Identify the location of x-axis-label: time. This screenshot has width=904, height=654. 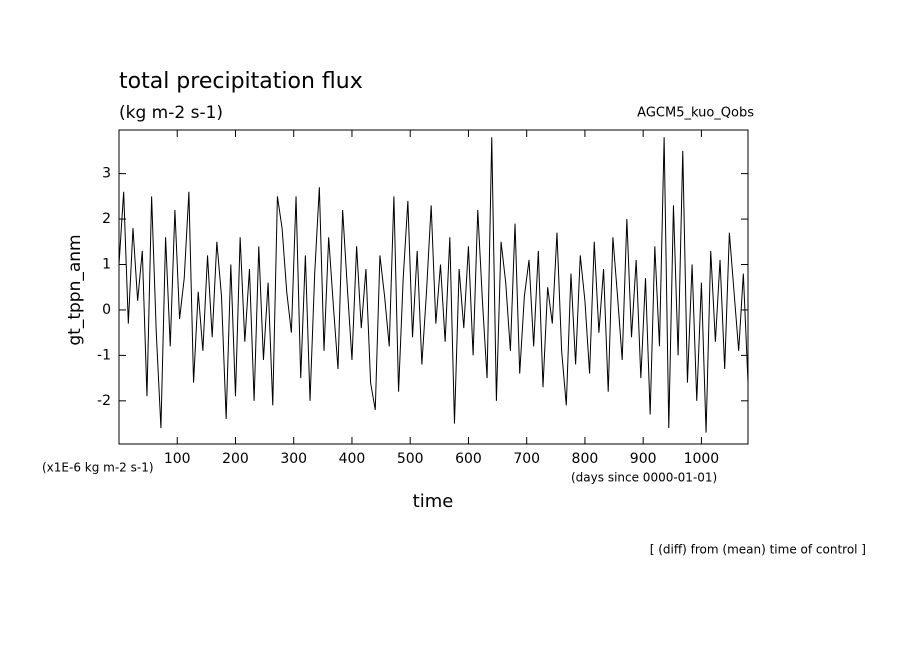
(433, 501).